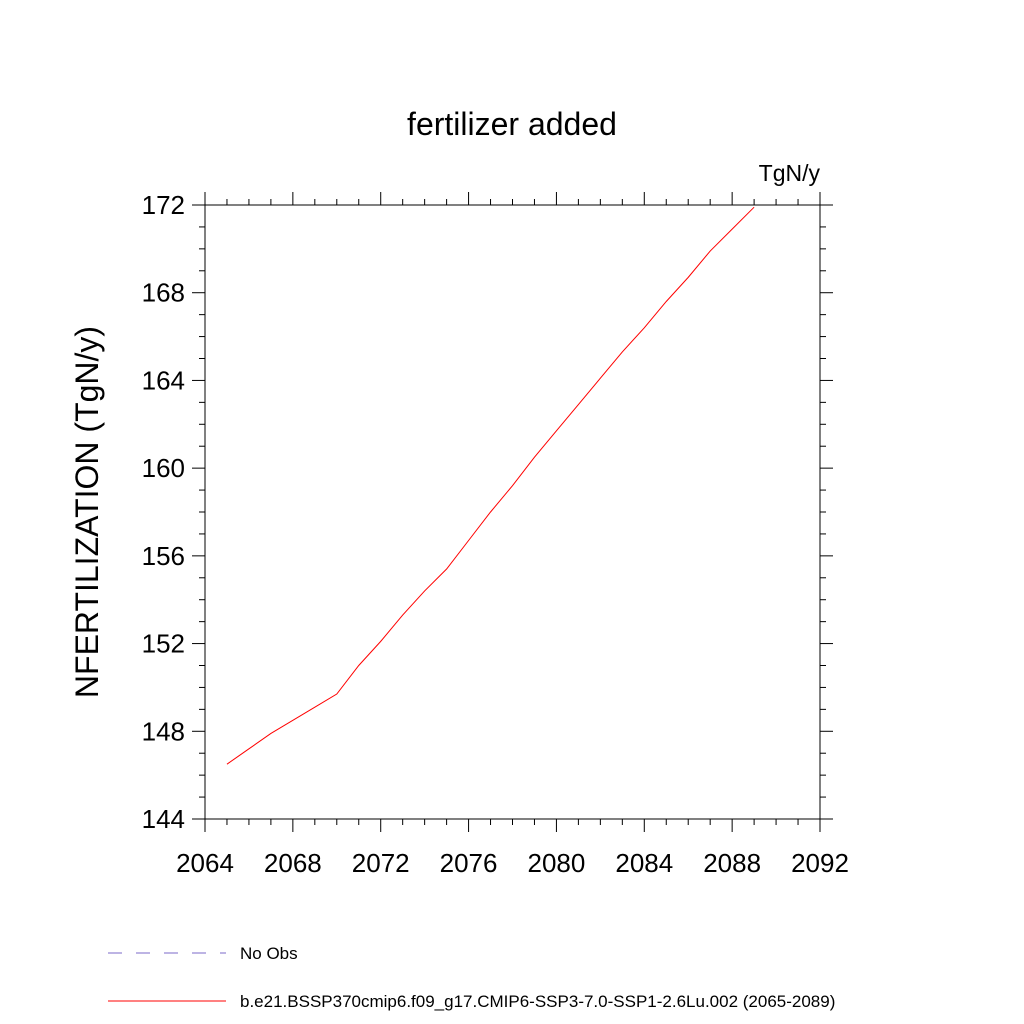 This screenshot has height=1024, width=1024. Describe the element at coordinates (163, 205) in the screenshot. I see `y-tick-label: 172` at that location.